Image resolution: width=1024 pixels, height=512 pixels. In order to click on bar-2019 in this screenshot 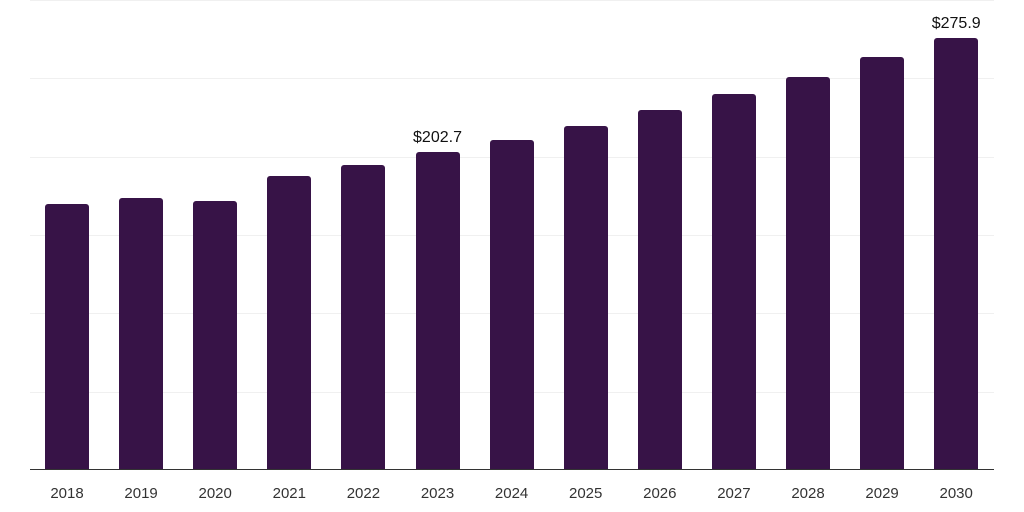, I will do `click(141, 333)`.